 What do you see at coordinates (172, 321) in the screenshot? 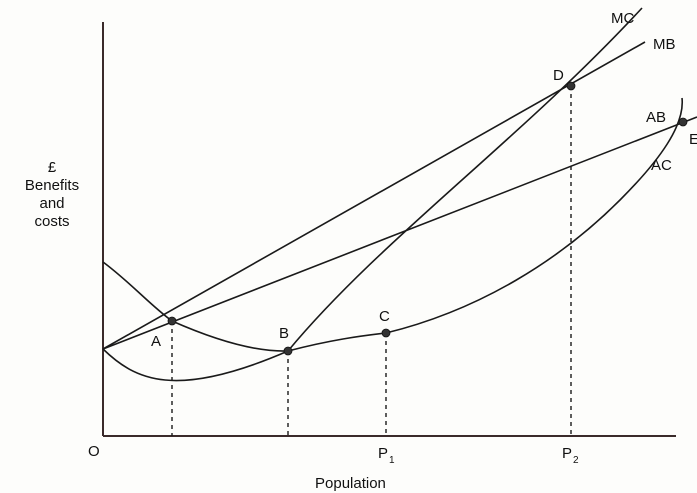
I see `point-a` at bounding box center [172, 321].